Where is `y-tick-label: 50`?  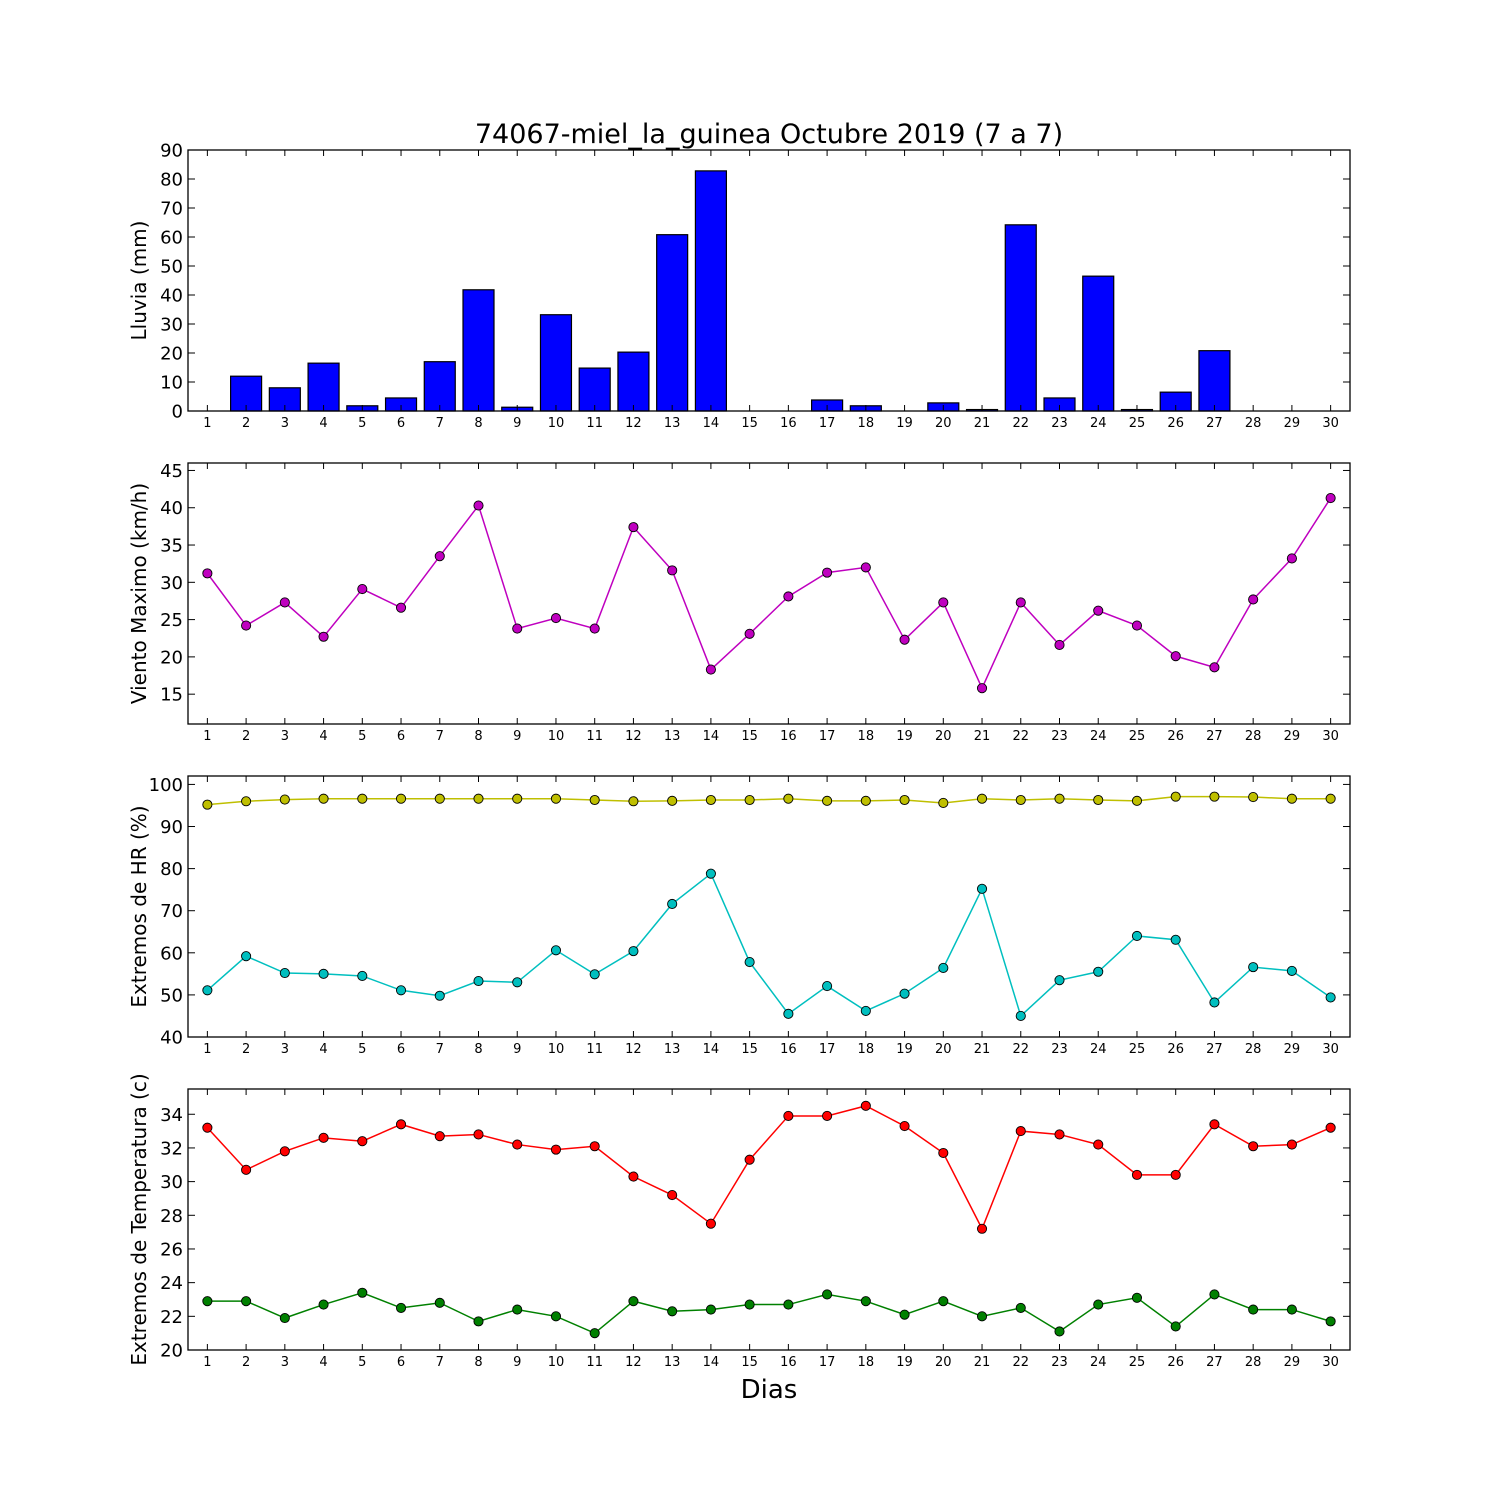 y-tick-label: 50 is located at coordinates (171, 267).